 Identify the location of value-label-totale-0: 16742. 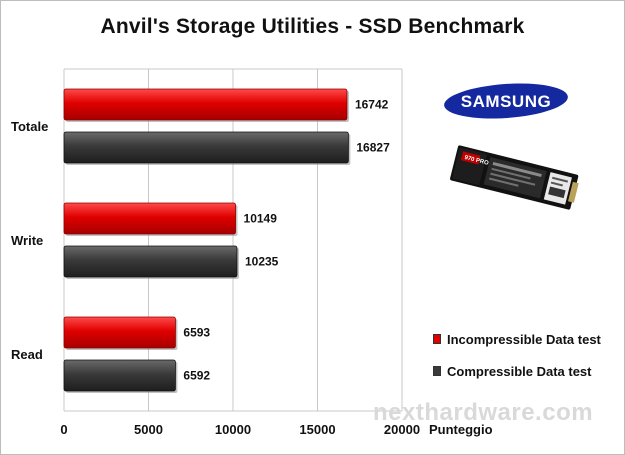
(372, 105).